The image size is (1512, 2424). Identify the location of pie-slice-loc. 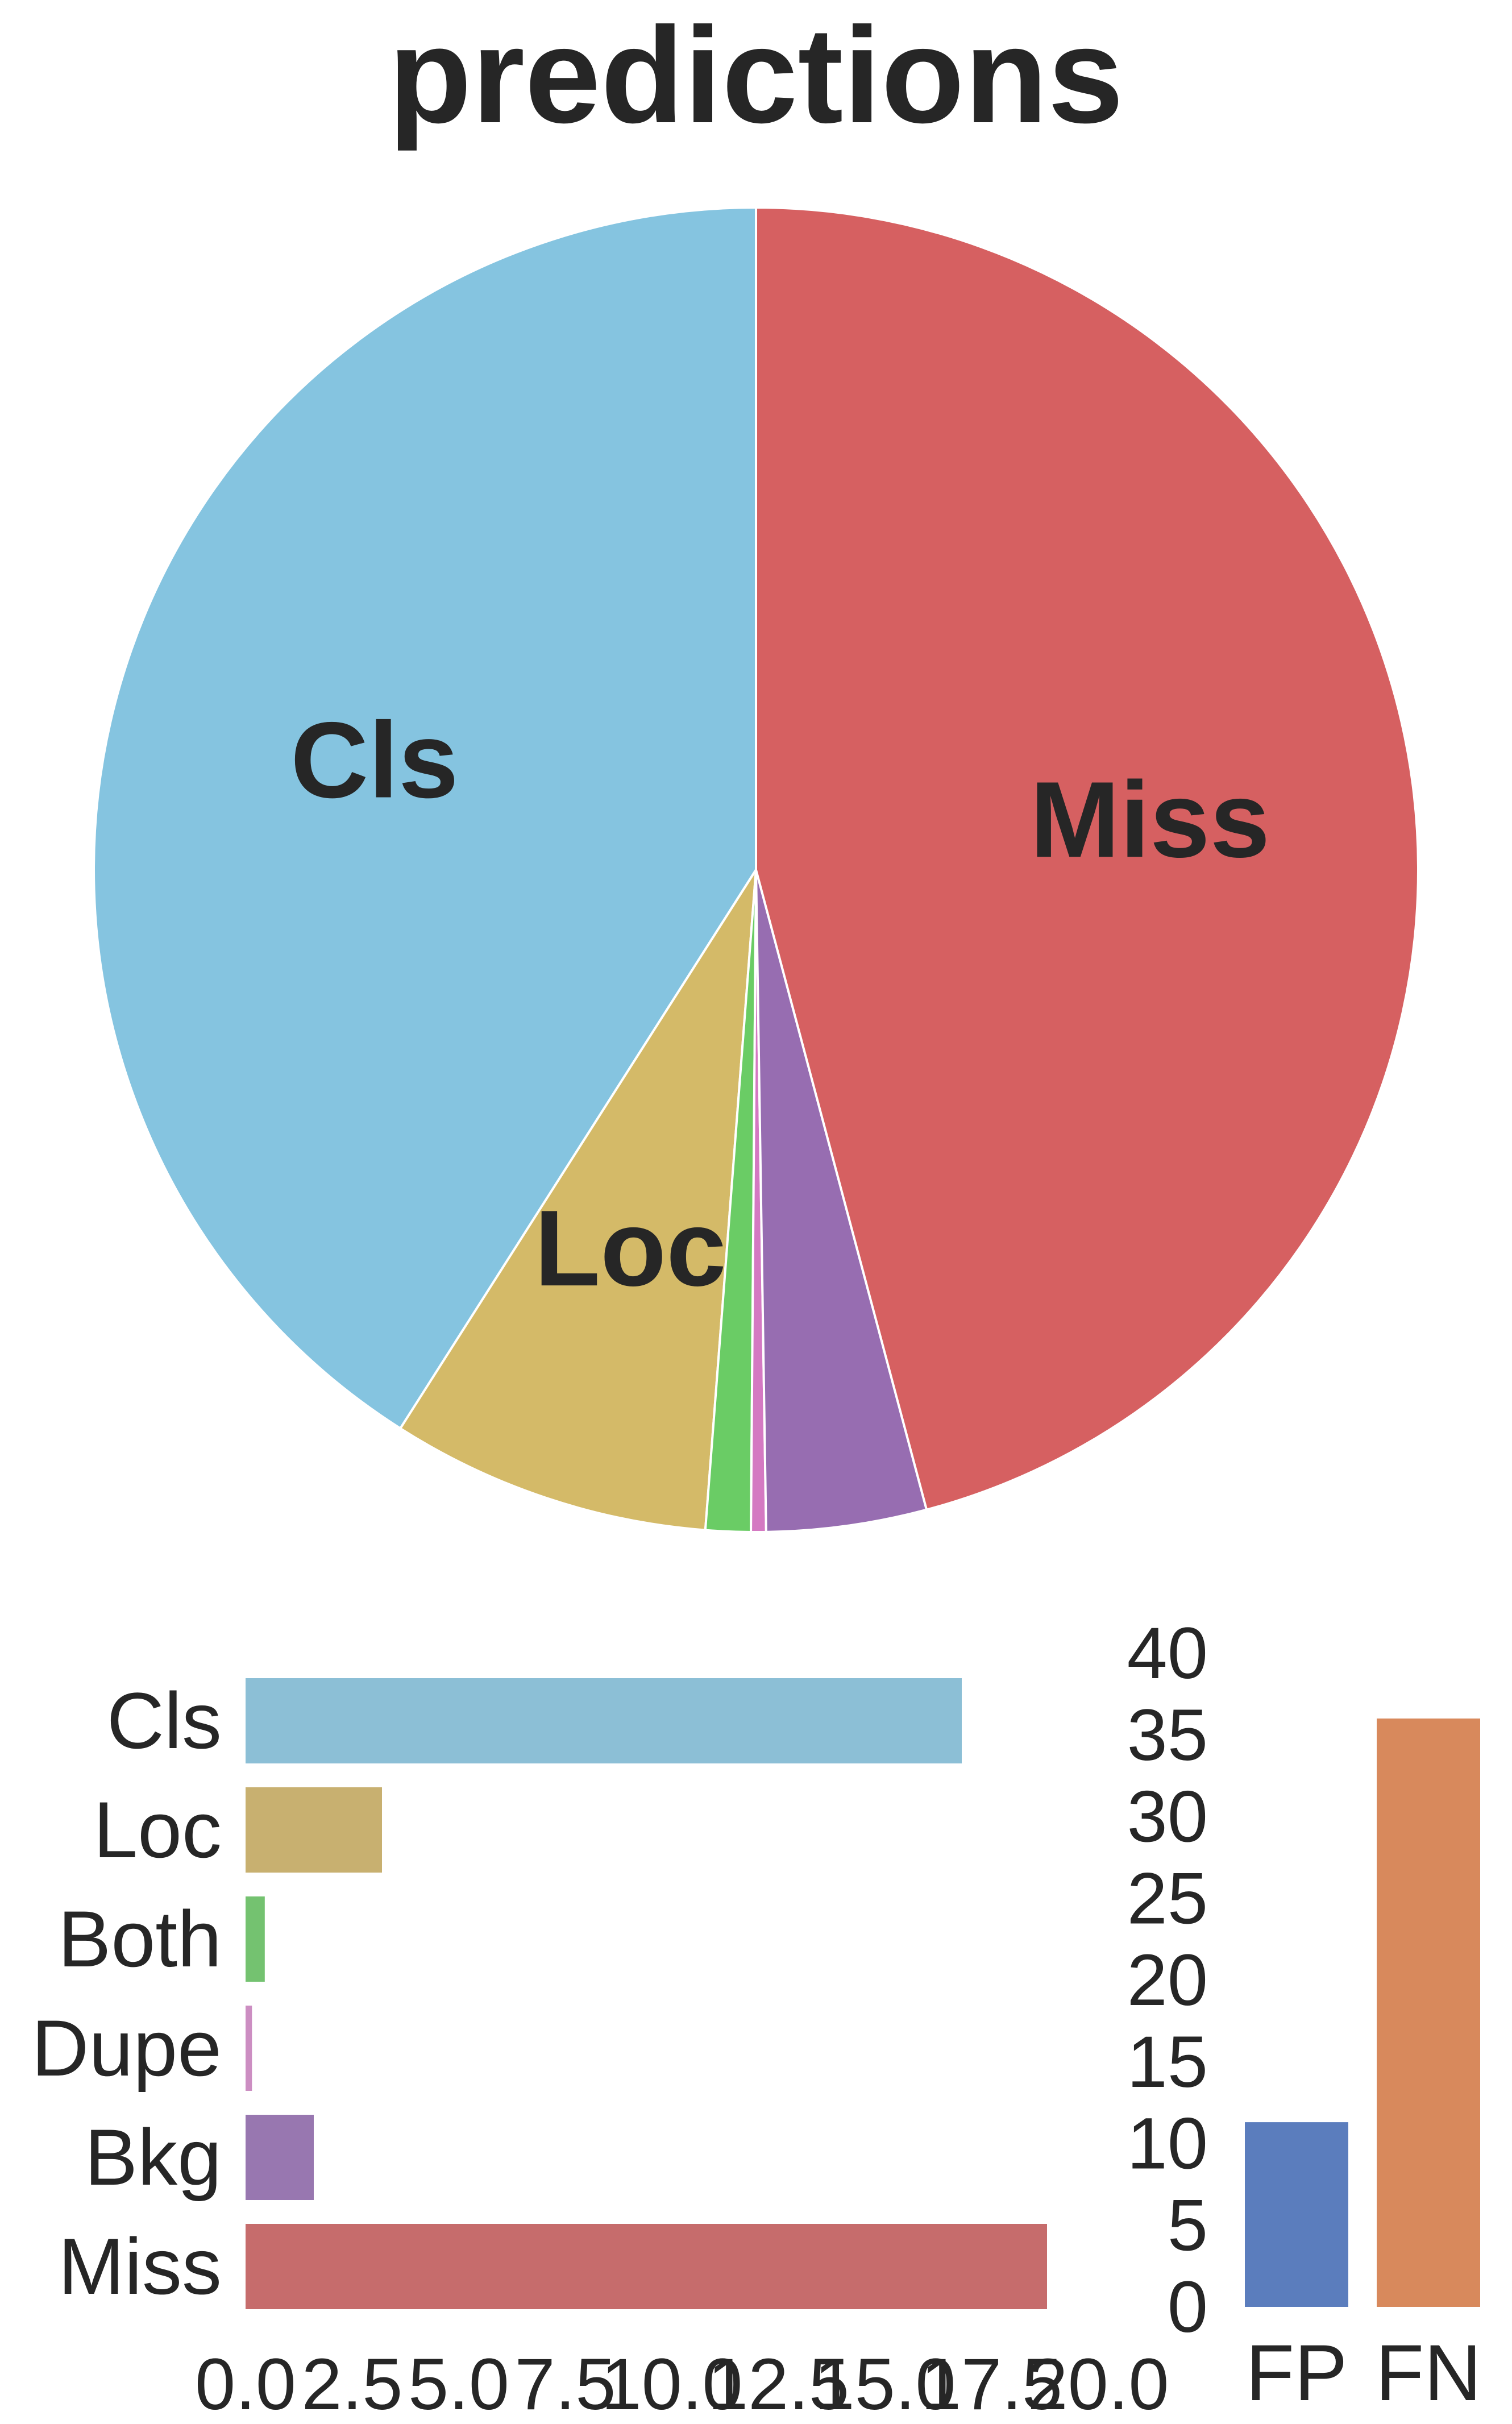
(577, 1200).